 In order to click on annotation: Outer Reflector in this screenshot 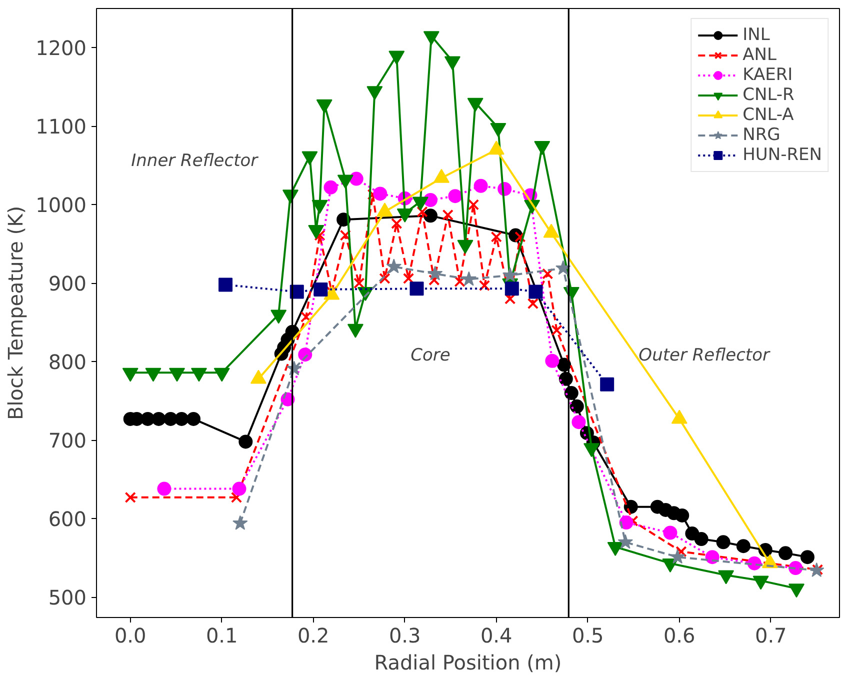, I will do `click(704, 356)`.